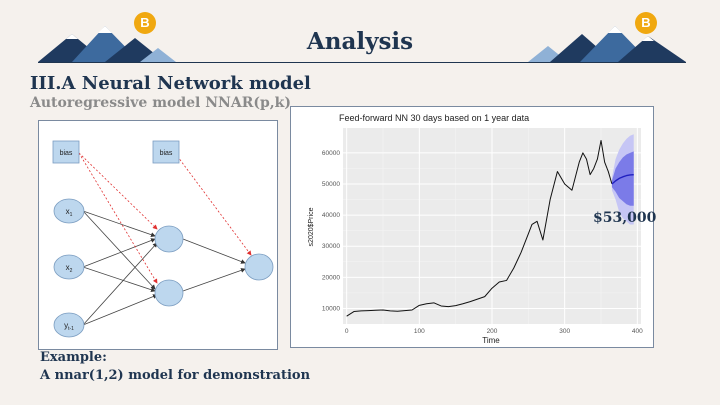 The height and width of the screenshot is (405, 720). Describe the element at coordinates (607, 44) in the screenshot. I see `mountains-right` at that location.